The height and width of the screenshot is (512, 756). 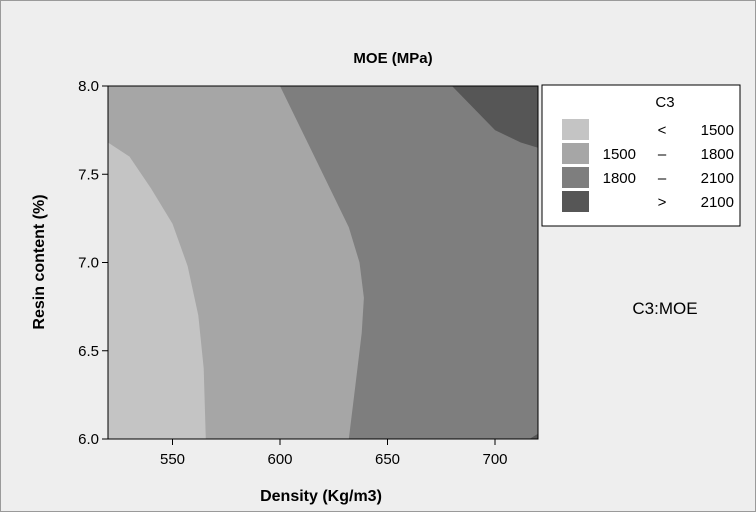 I want to click on y-tick-label: 8.0, so click(x=88, y=86).